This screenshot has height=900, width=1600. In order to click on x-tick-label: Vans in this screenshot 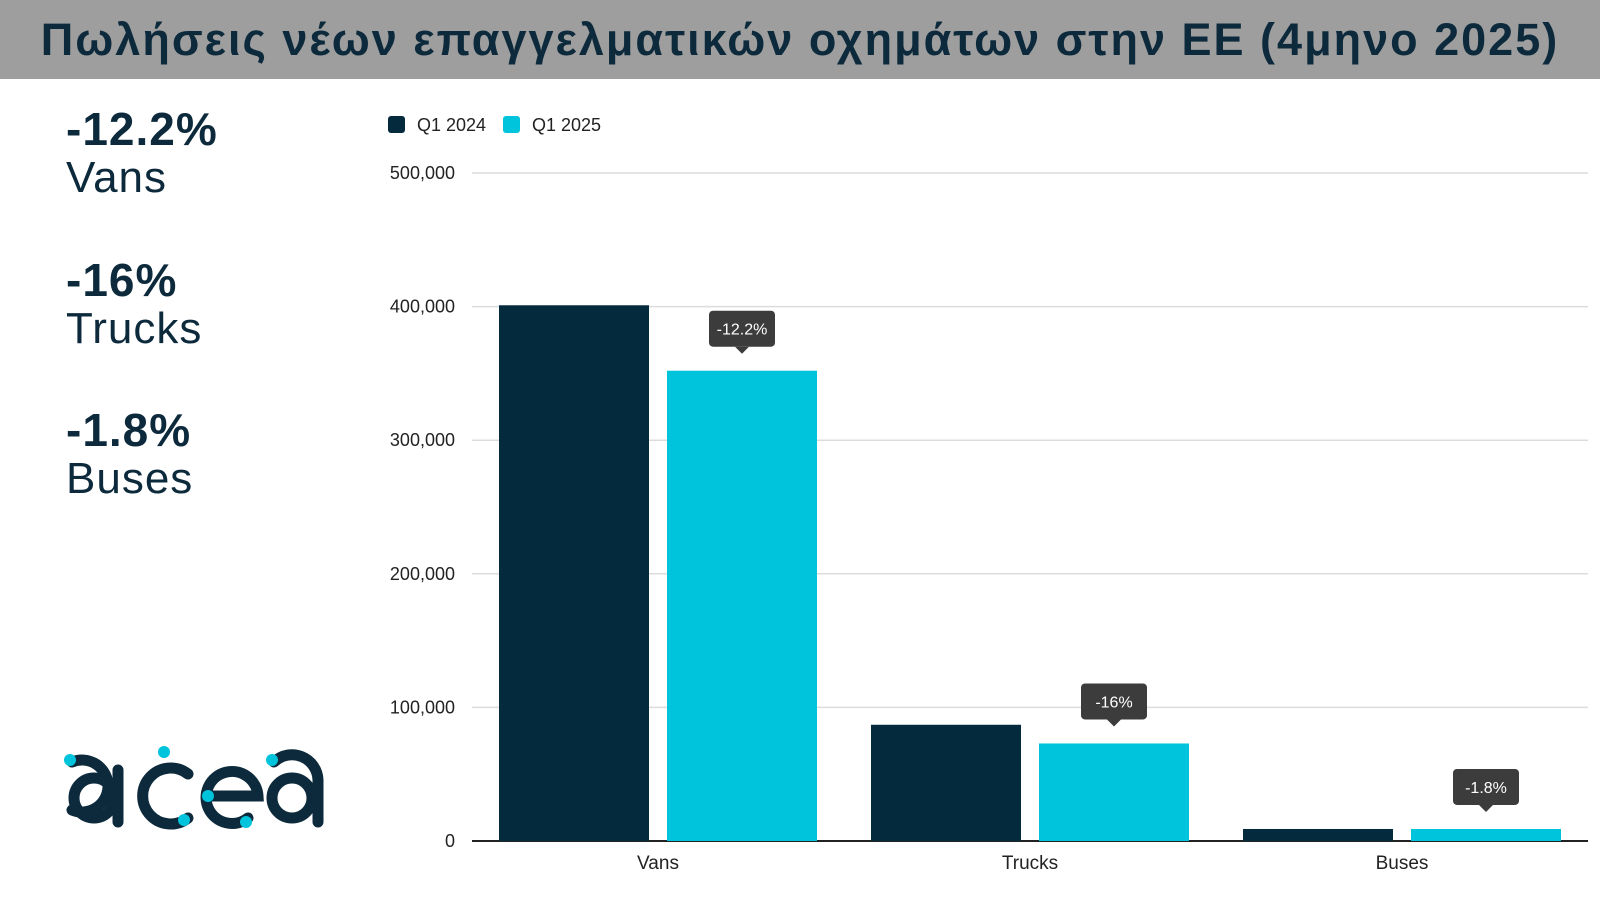, I will do `click(658, 863)`.